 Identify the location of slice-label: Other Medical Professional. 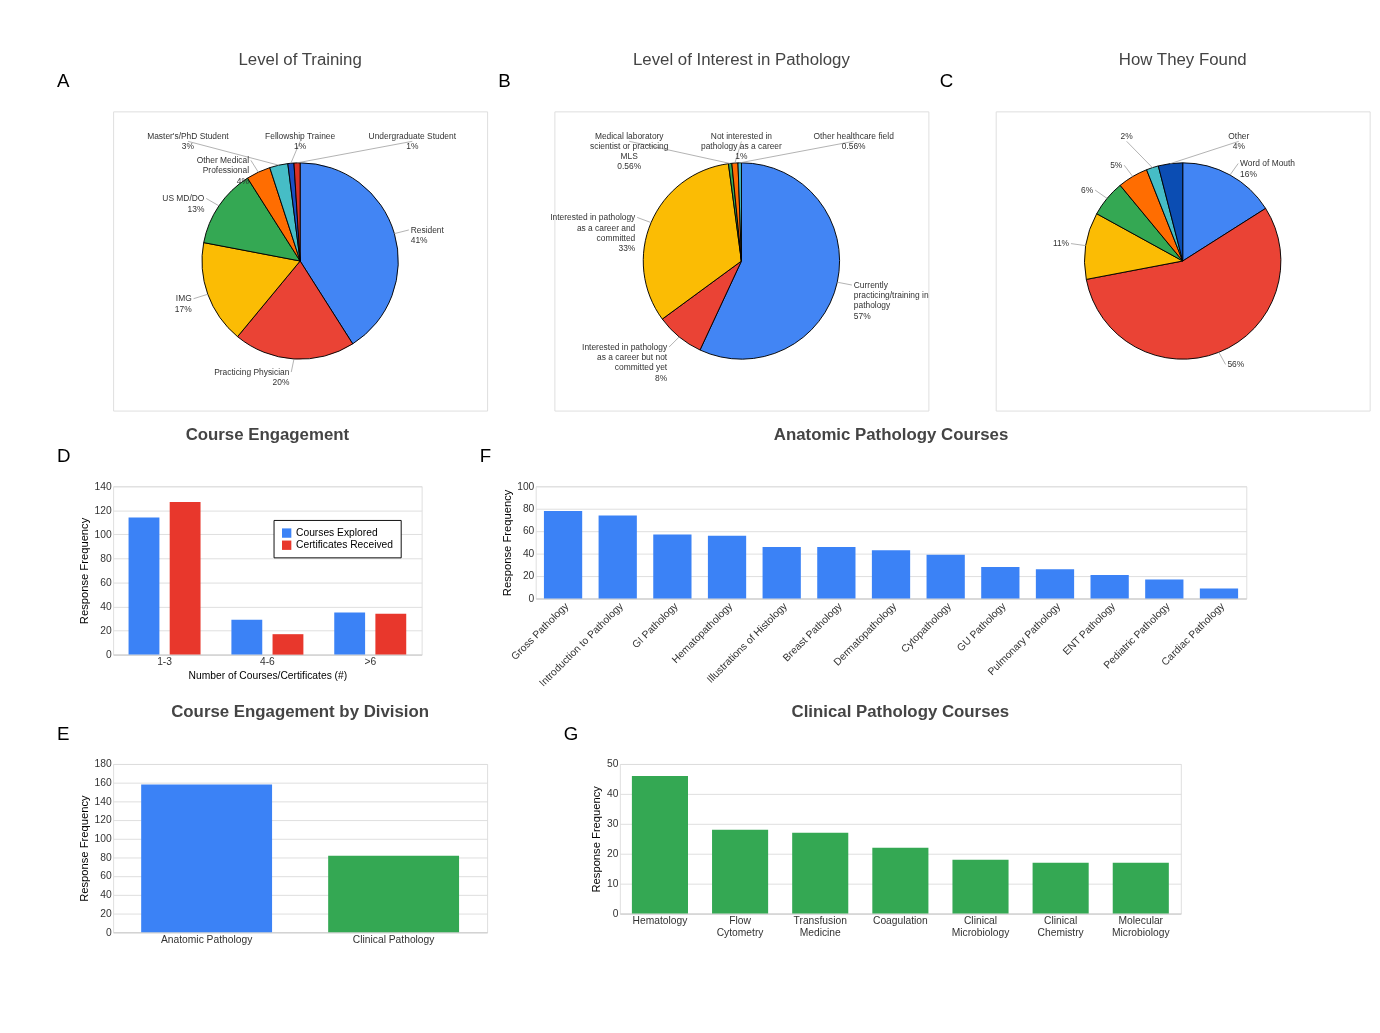
(223, 165).